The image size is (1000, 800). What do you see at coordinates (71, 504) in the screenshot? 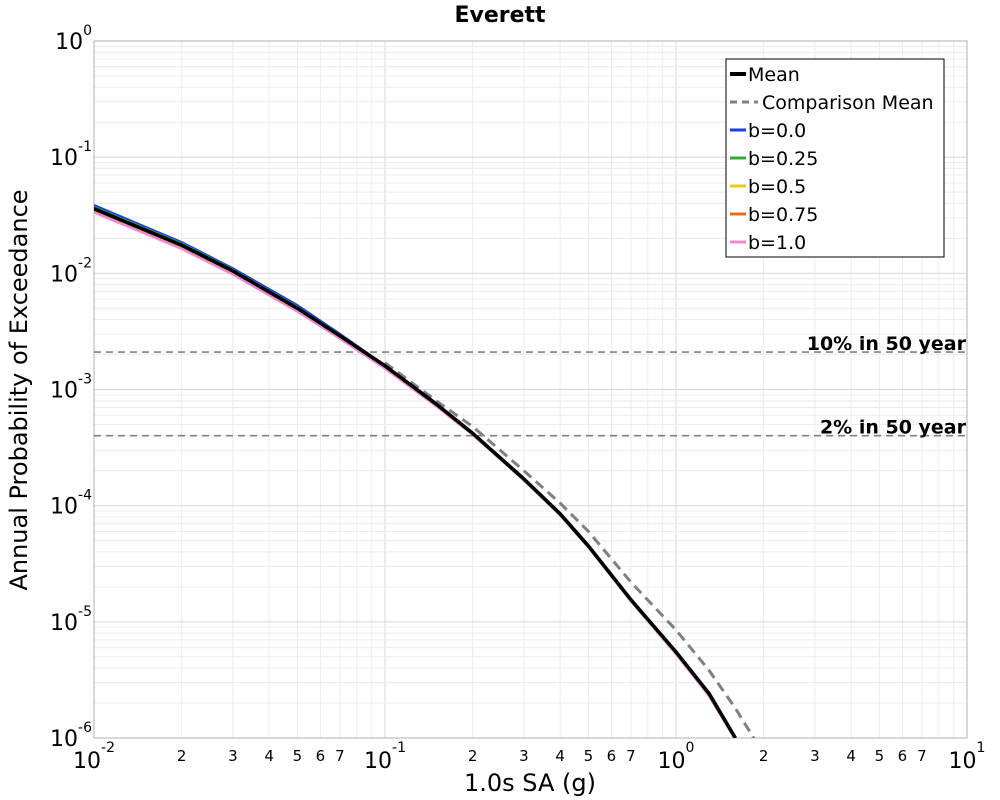
I see `y-tick-label: 10⁻⁴` at bounding box center [71, 504].